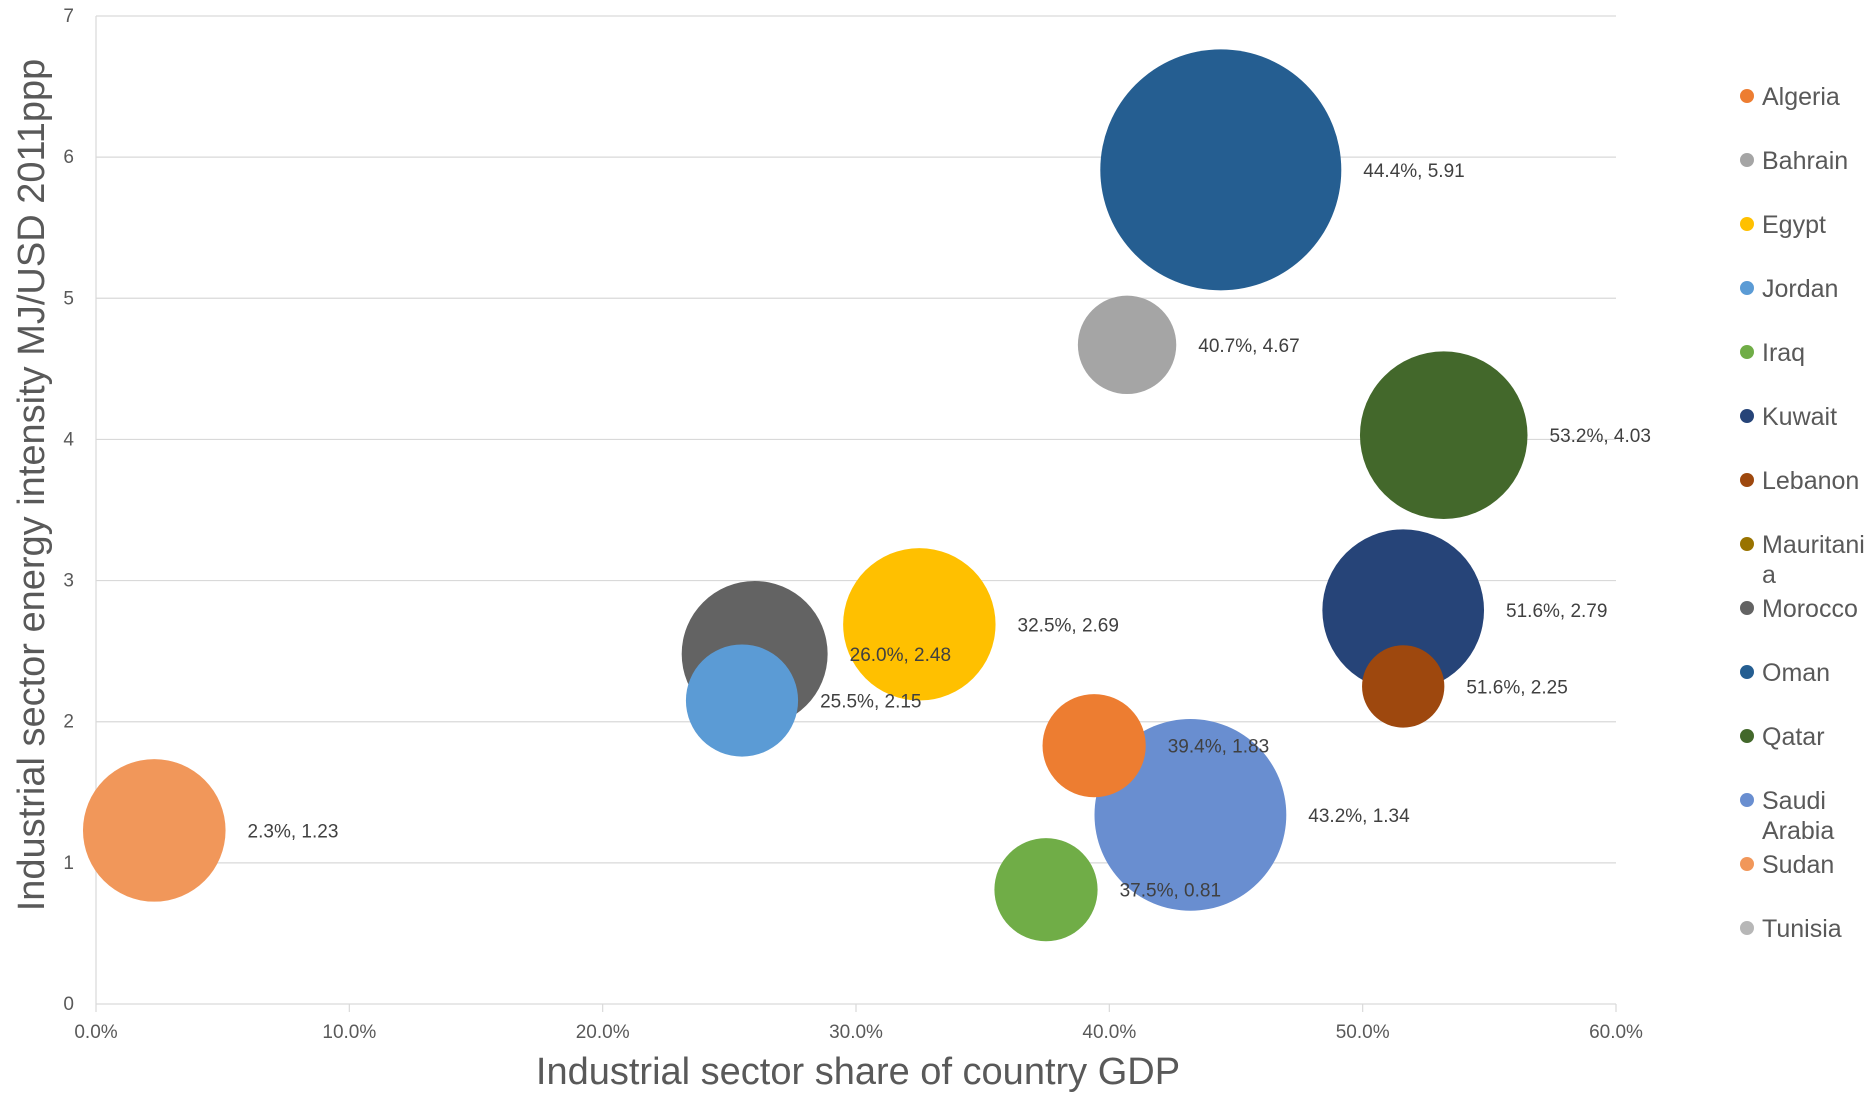 The width and height of the screenshot is (1868, 1107). I want to click on y-tick-label: 3, so click(68, 581).